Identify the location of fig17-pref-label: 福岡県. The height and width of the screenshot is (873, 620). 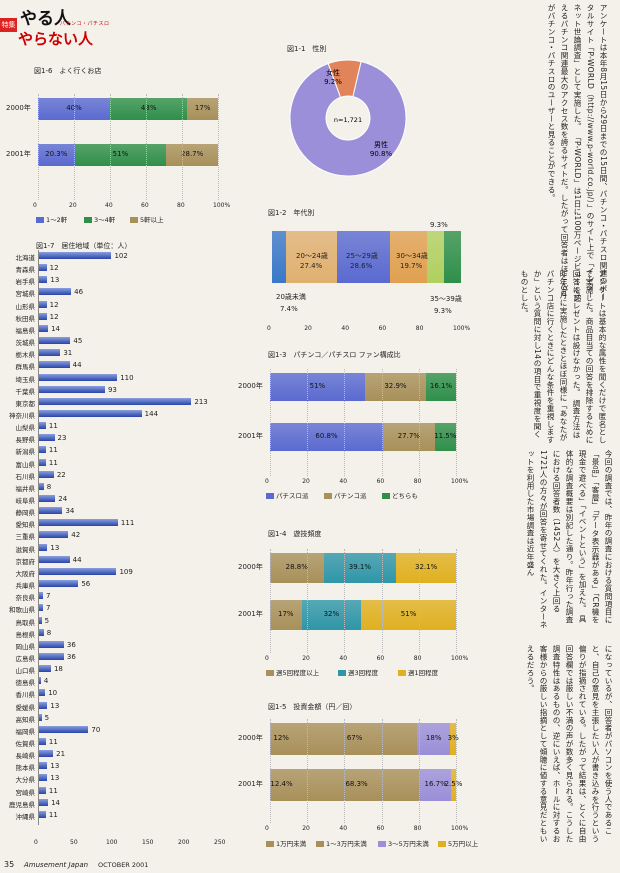
(25, 731).